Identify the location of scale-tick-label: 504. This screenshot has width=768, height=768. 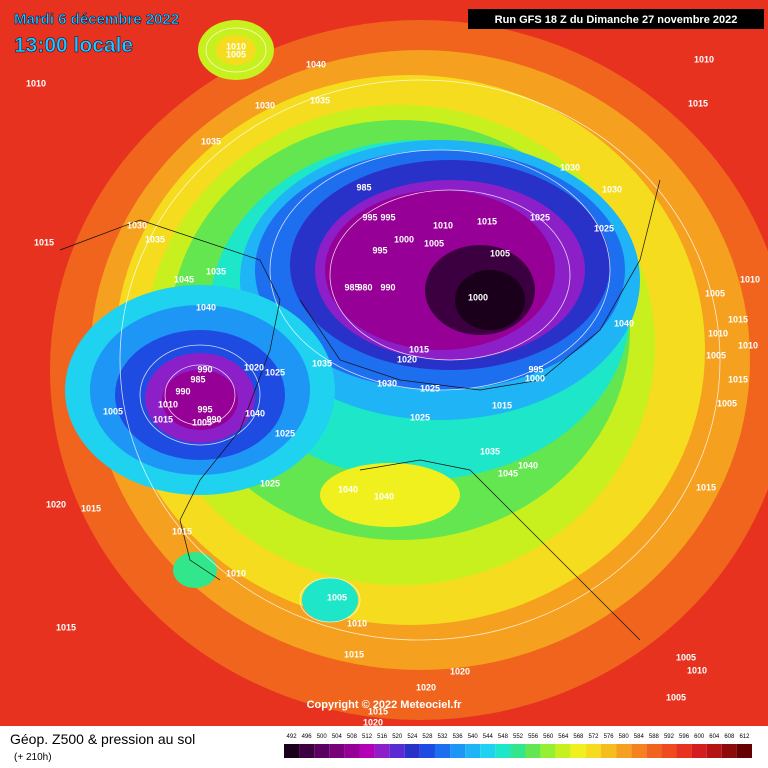
(337, 737).